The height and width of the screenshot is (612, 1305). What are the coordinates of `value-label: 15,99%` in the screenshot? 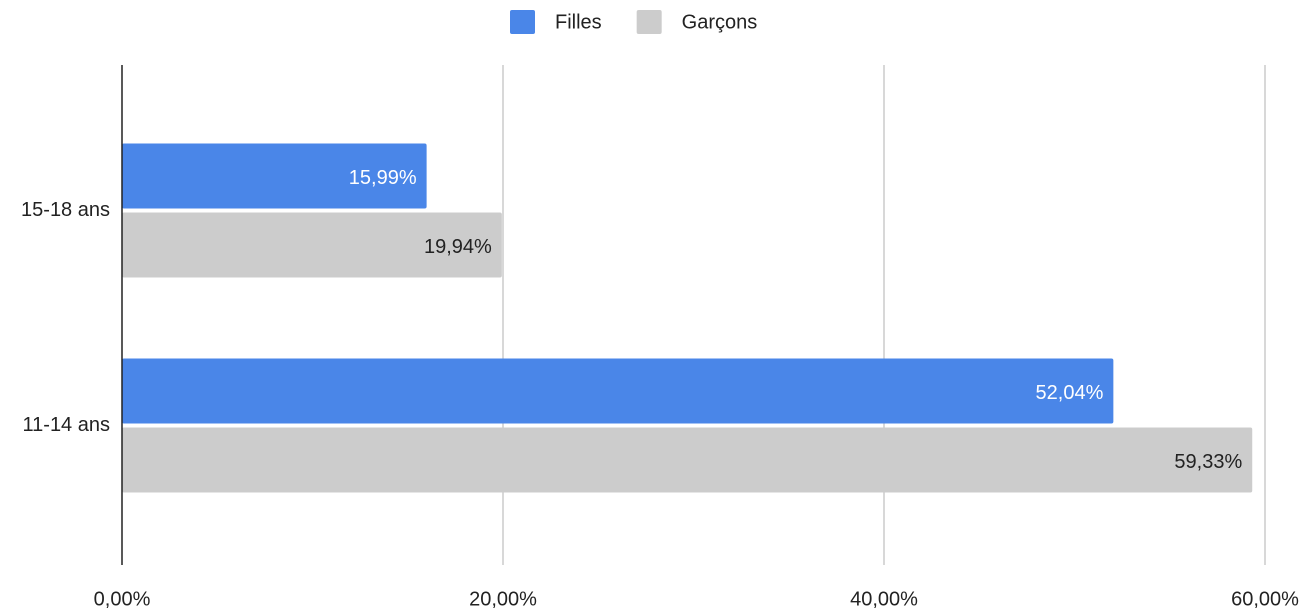 It's located at (383, 178).